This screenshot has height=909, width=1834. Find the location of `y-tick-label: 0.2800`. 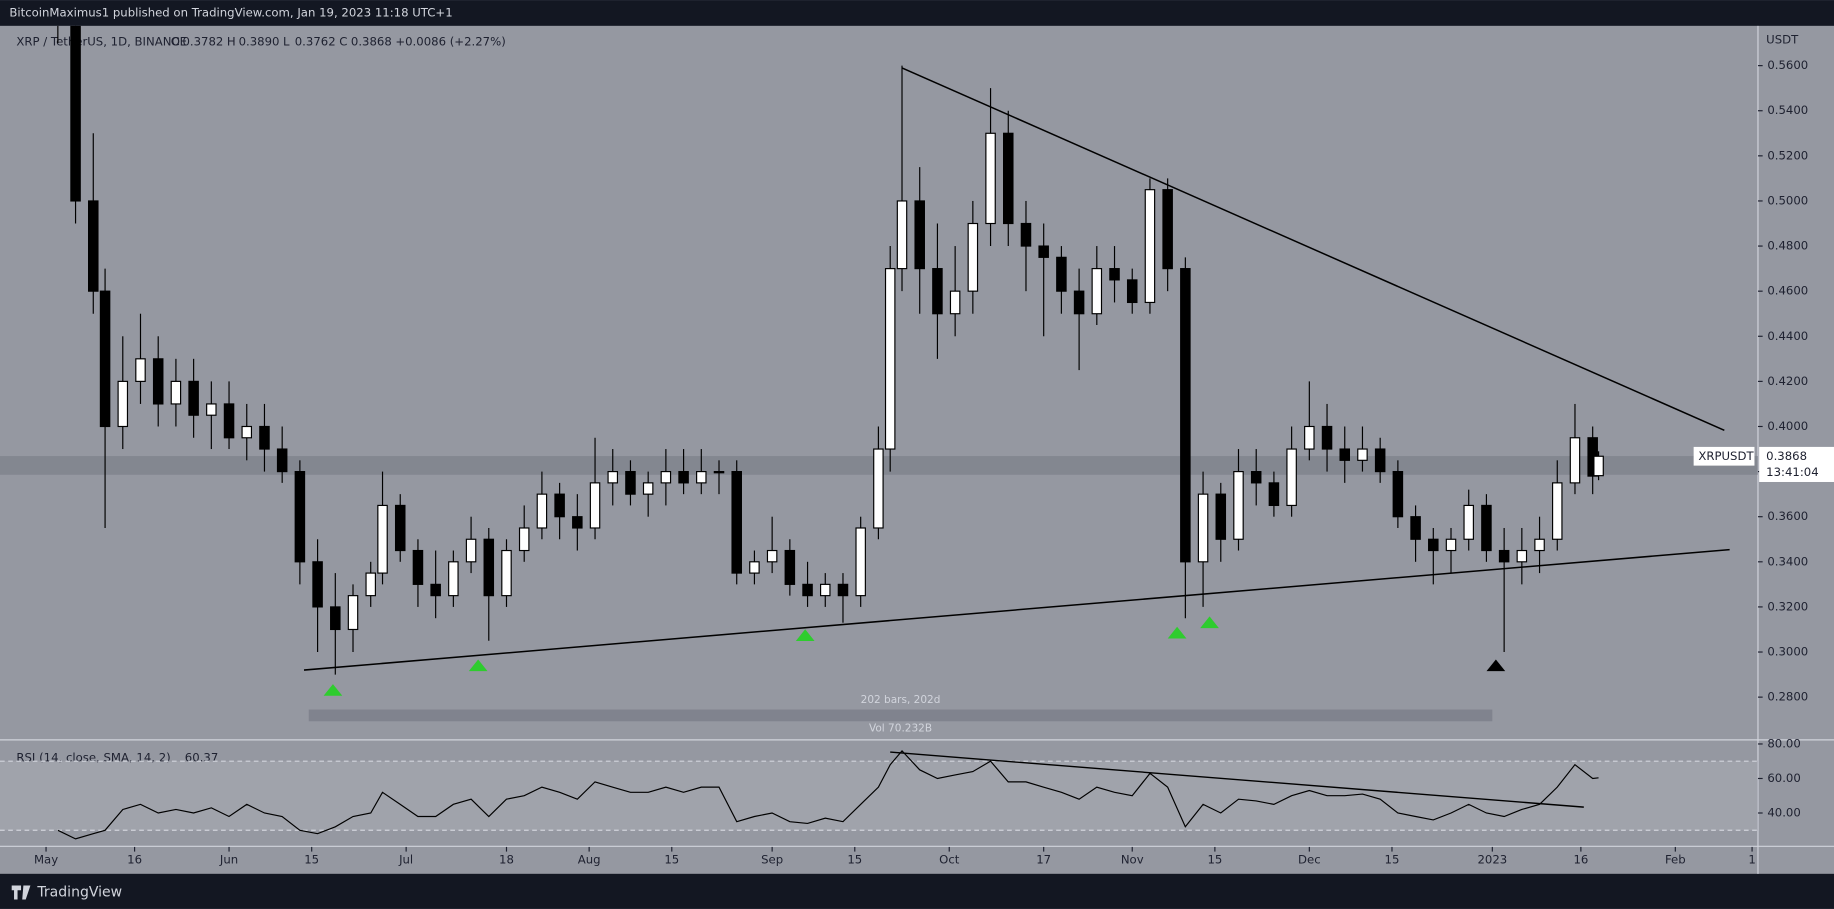

y-tick-label: 0.2800 is located at coordinates (1787, 697).